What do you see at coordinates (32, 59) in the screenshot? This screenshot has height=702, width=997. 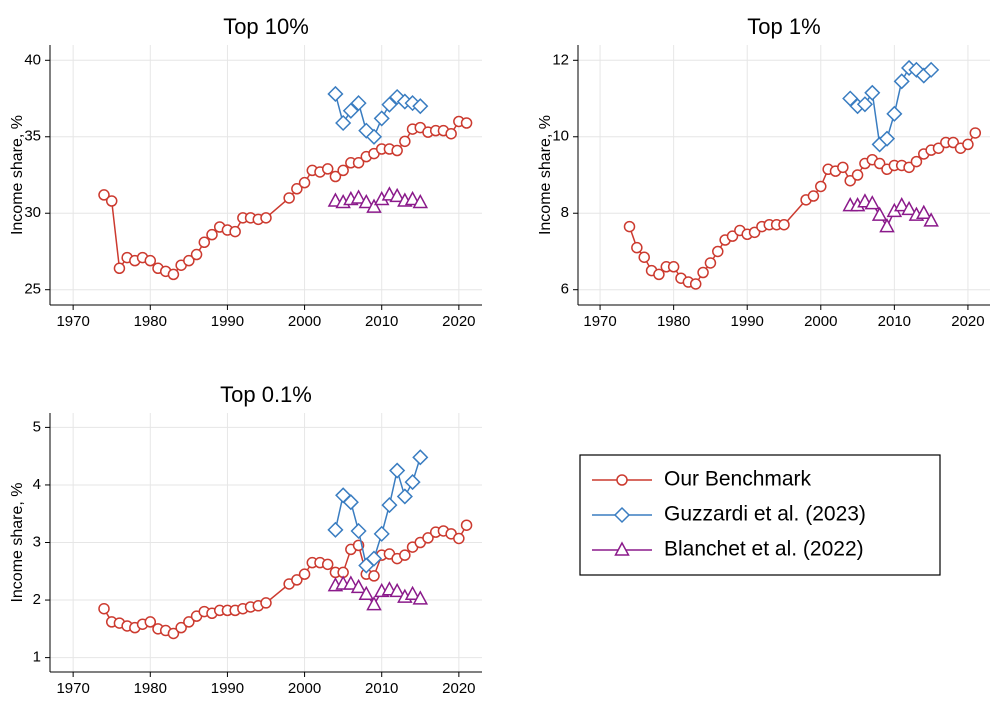 I see `y-tick-label: 40` at bounding box center [32, 59].